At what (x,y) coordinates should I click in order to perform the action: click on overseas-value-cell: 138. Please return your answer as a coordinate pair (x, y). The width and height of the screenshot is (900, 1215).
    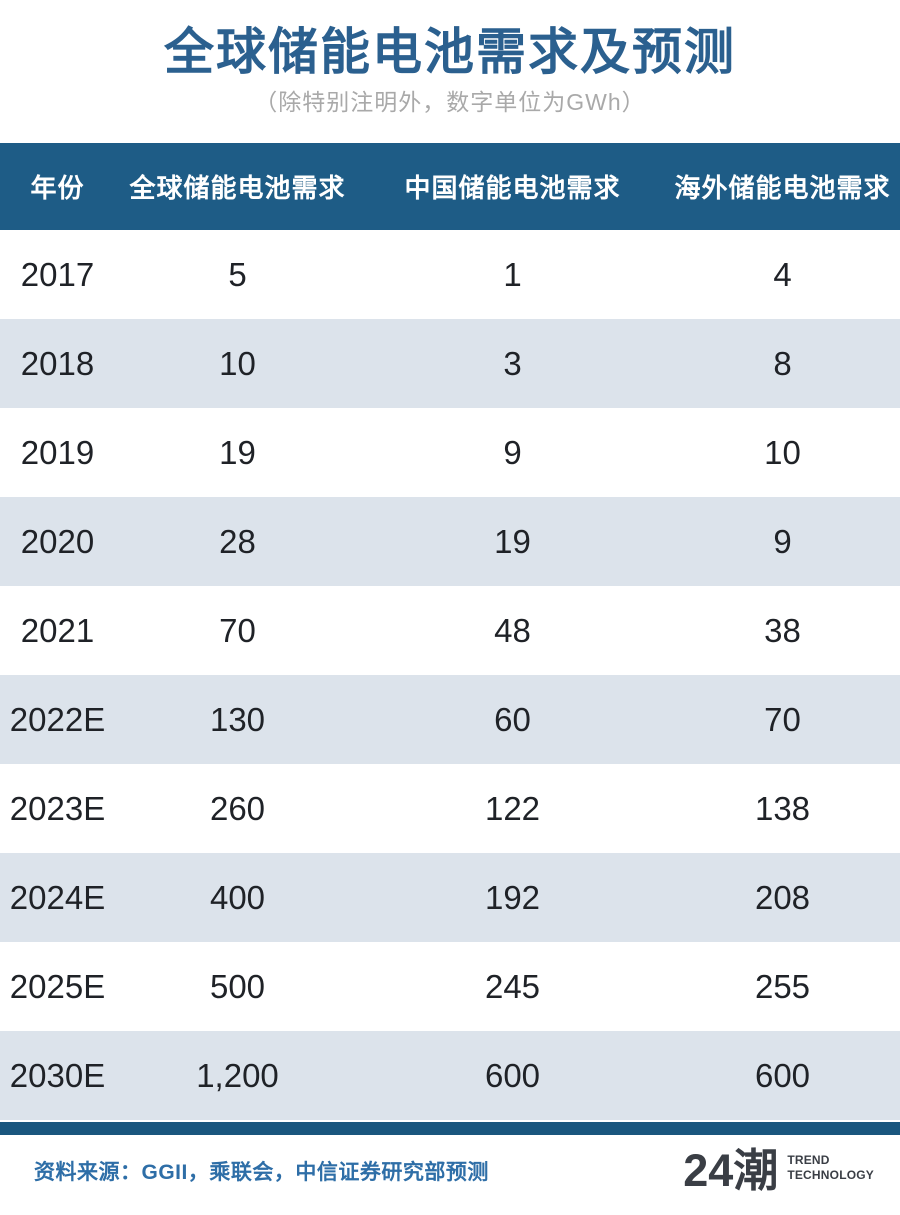
    Looking at the image, I should click on (782, 808).